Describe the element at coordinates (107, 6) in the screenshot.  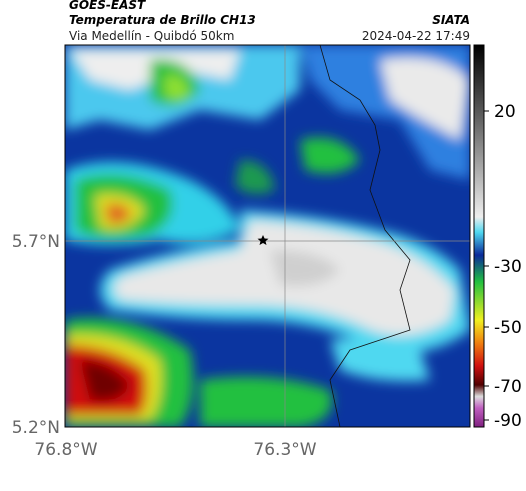
I see `satellite-name: GOES-EAST` at that location.